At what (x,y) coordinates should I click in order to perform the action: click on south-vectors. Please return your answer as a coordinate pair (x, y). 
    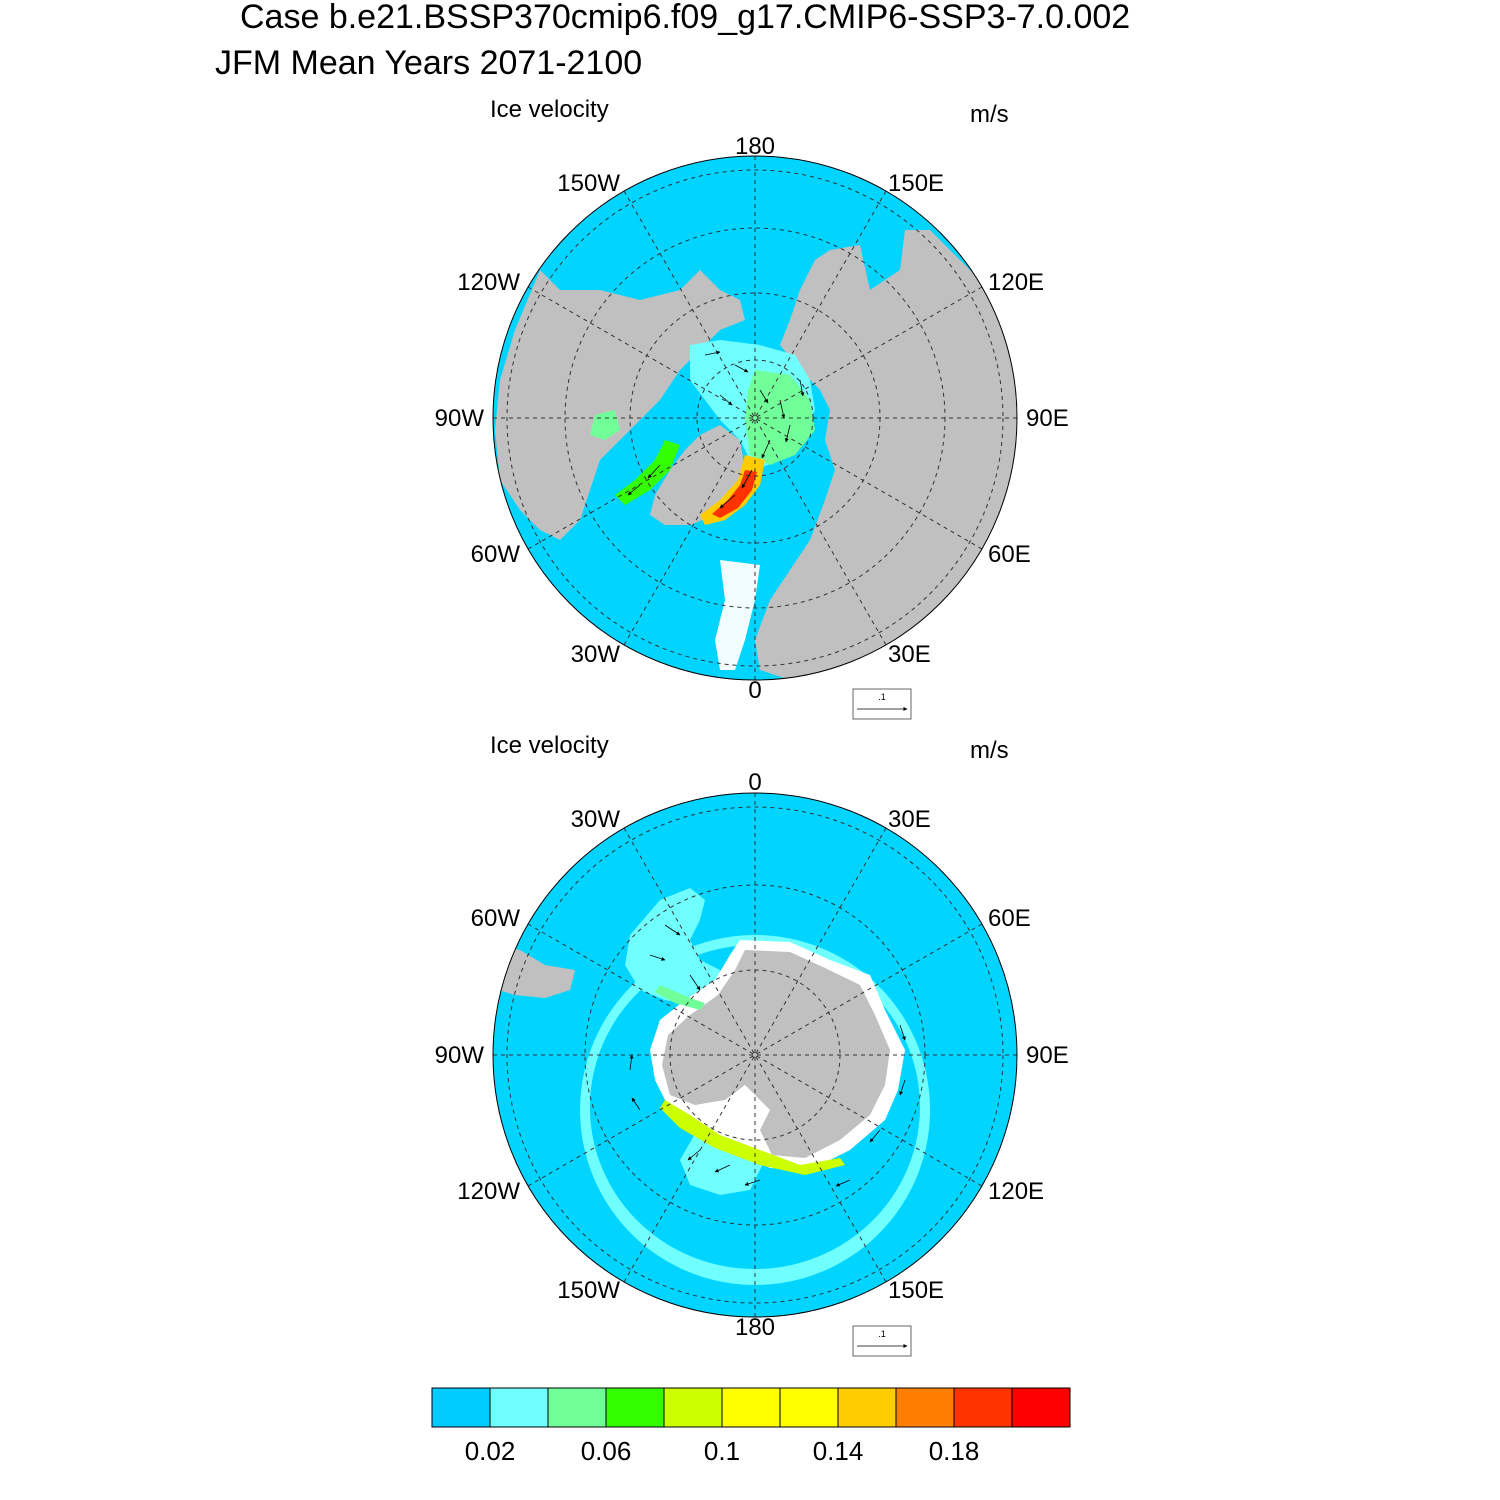
    Looking at the image, I should click on (767, 1055).